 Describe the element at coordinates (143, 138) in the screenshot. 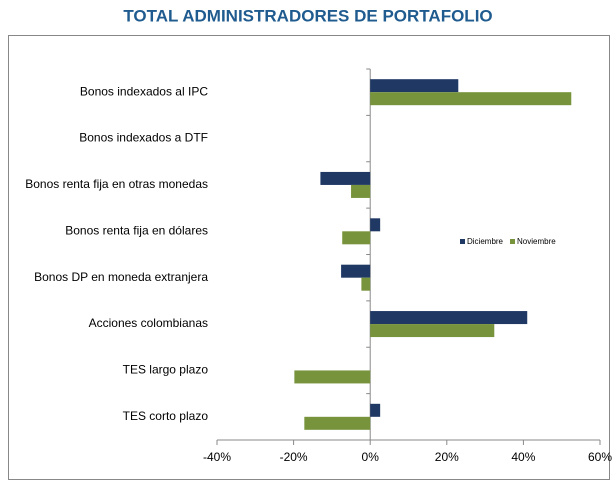

I see `y-tick-label: Bonos indexados a DTF` at that location.